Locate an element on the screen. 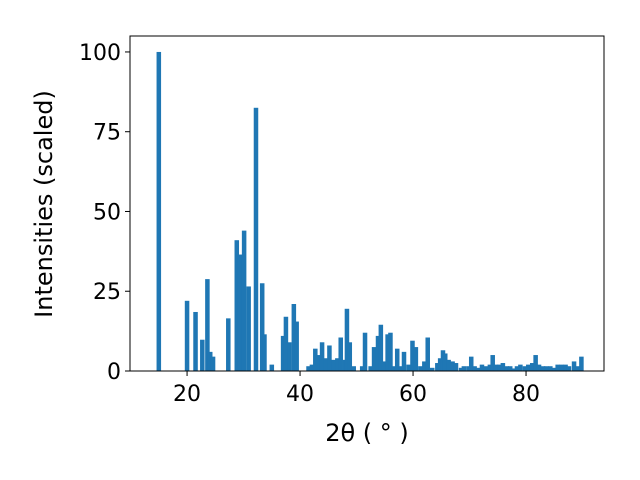  y-axis-label: Intensities (scaled) is located at coordinates (44, 204).